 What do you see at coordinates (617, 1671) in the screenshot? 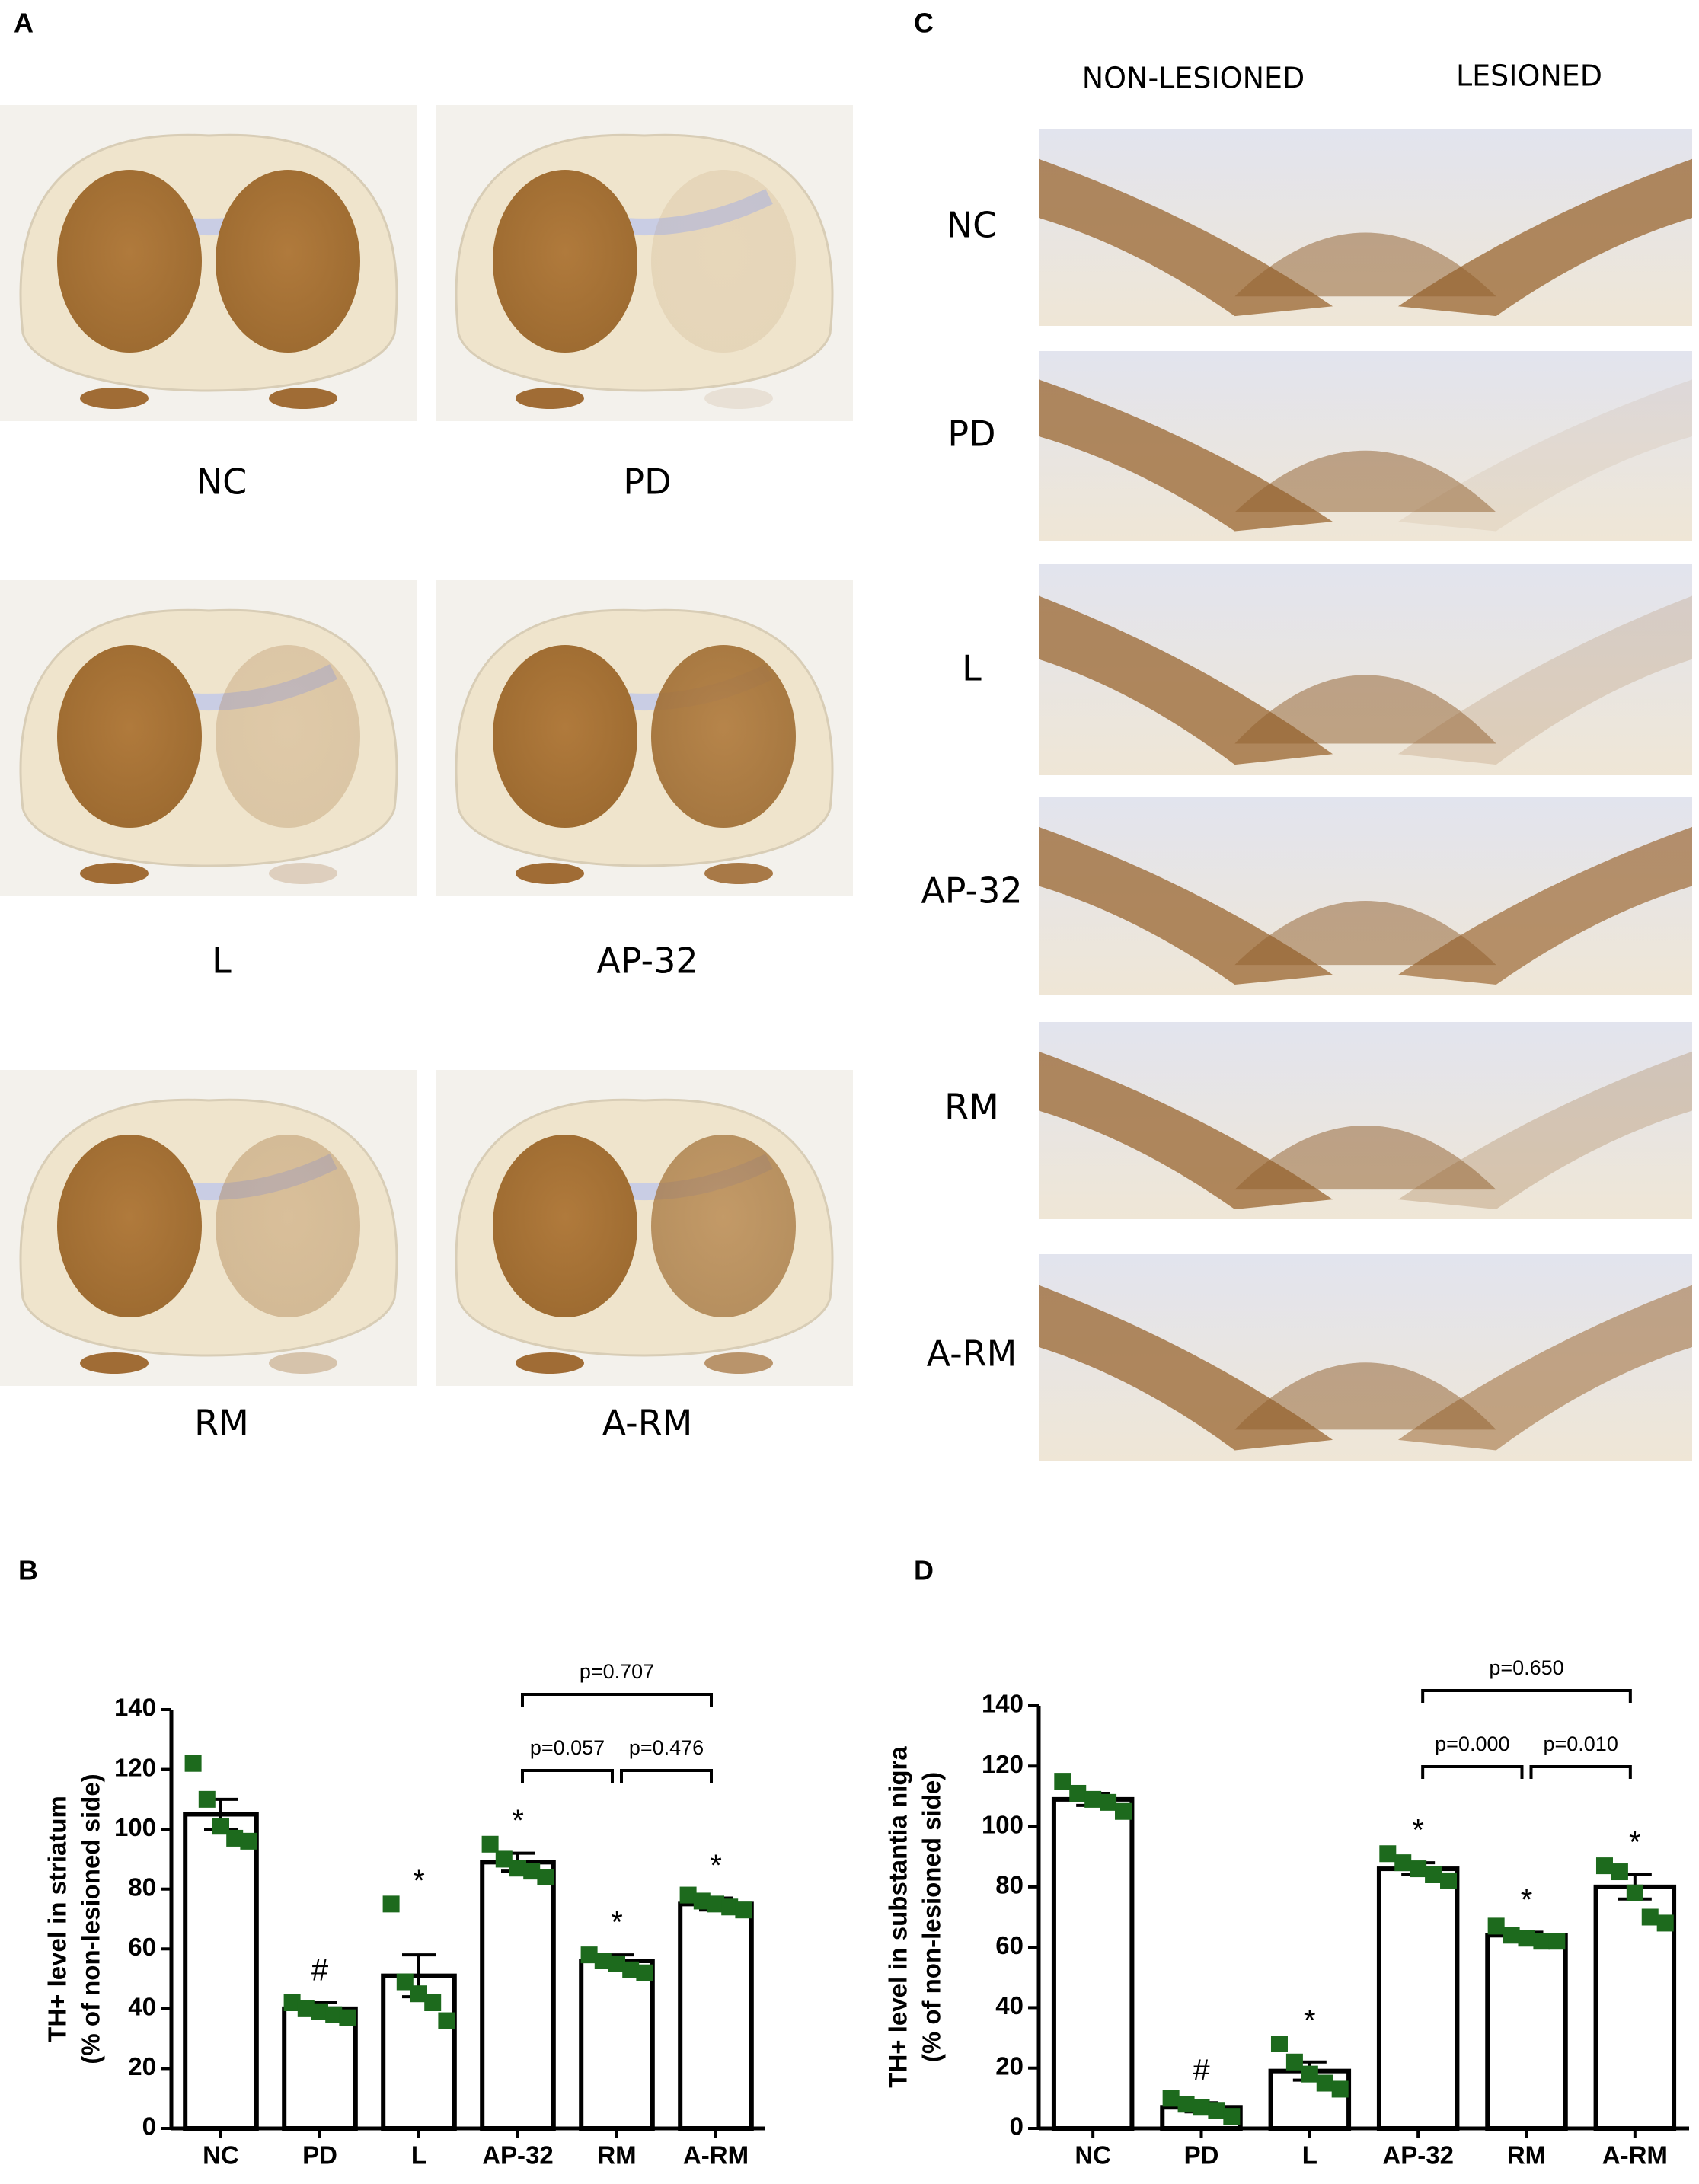
I see `p-value: p=0.707` at bounding box center [617, 1671].